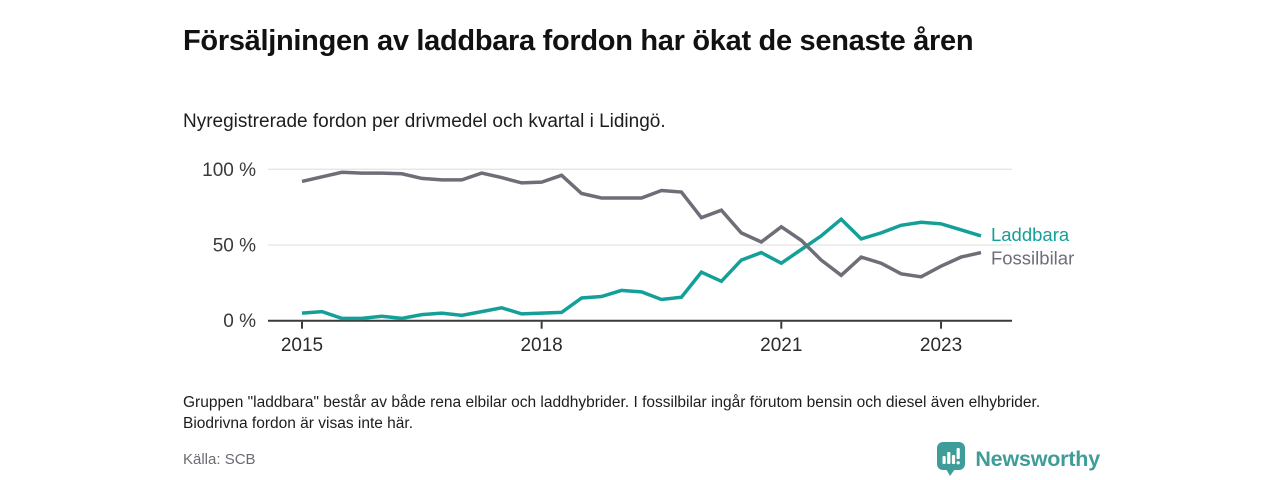 This screenshot has height=480, width=1280. I want to click on y-axis-tick-label: 50 %, so click(234, 245).